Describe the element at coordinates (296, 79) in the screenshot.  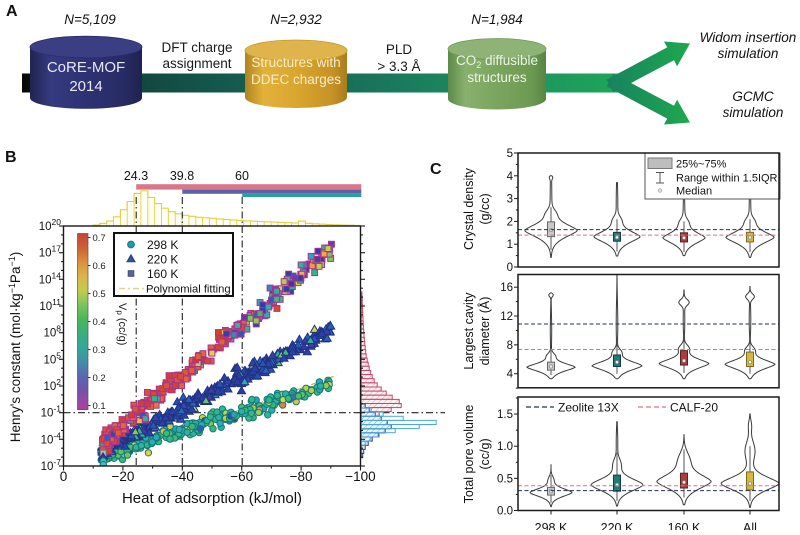
I see `svg-text: DDEC charges` at that location.